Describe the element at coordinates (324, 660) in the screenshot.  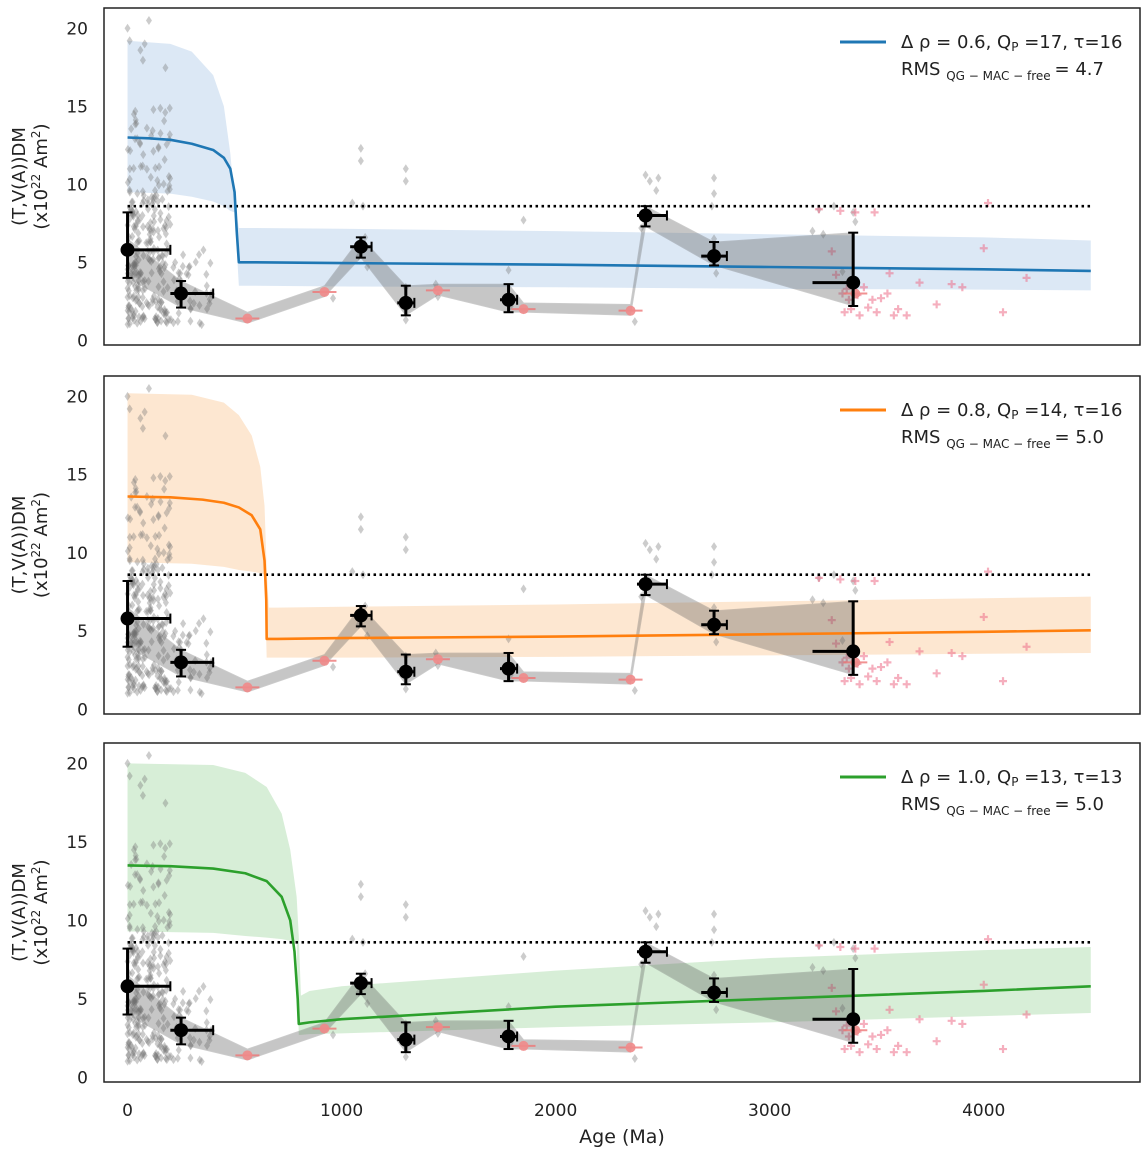
I see `red-point` at that location.